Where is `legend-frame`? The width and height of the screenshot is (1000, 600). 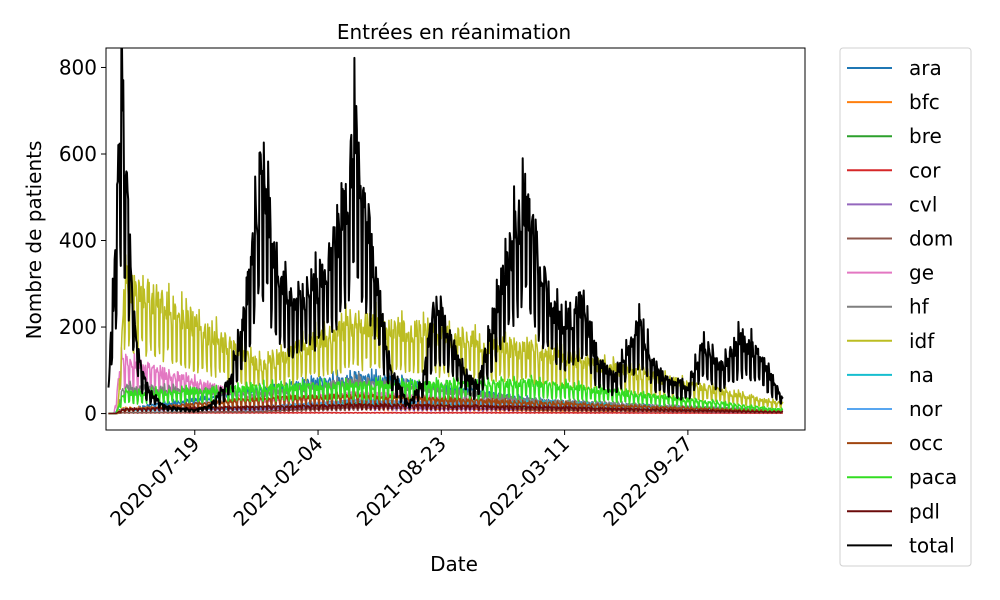 legend-frame is located at coordinates (905, 307).